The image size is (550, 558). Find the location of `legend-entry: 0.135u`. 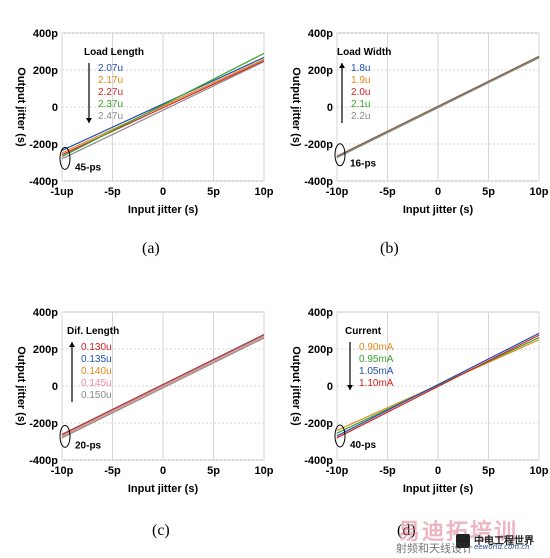

legend-entry: 0.135u is located at coordinates (96, 359).